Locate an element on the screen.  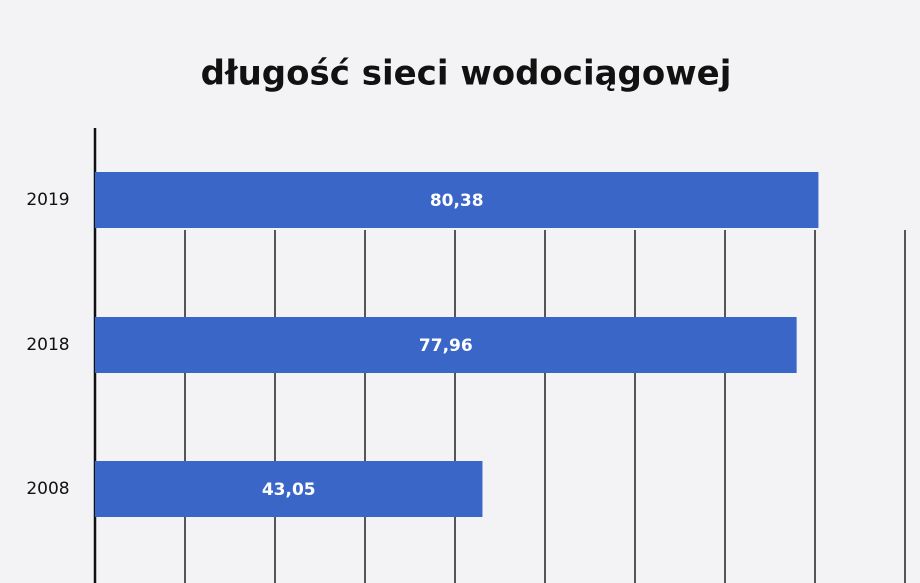
data-label: 43,05 is located at coordinates (289, 490).